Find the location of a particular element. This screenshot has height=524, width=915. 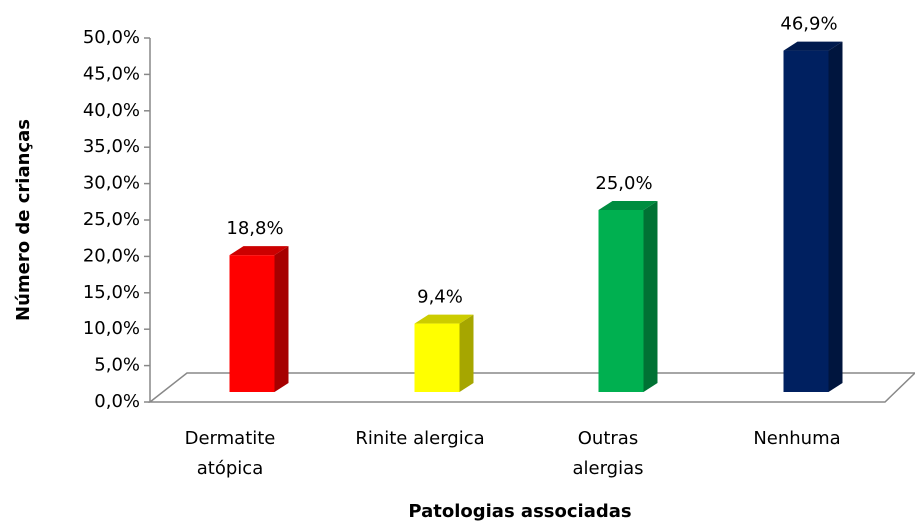

value-label: 9,4% is located at coordinates (440, 297).